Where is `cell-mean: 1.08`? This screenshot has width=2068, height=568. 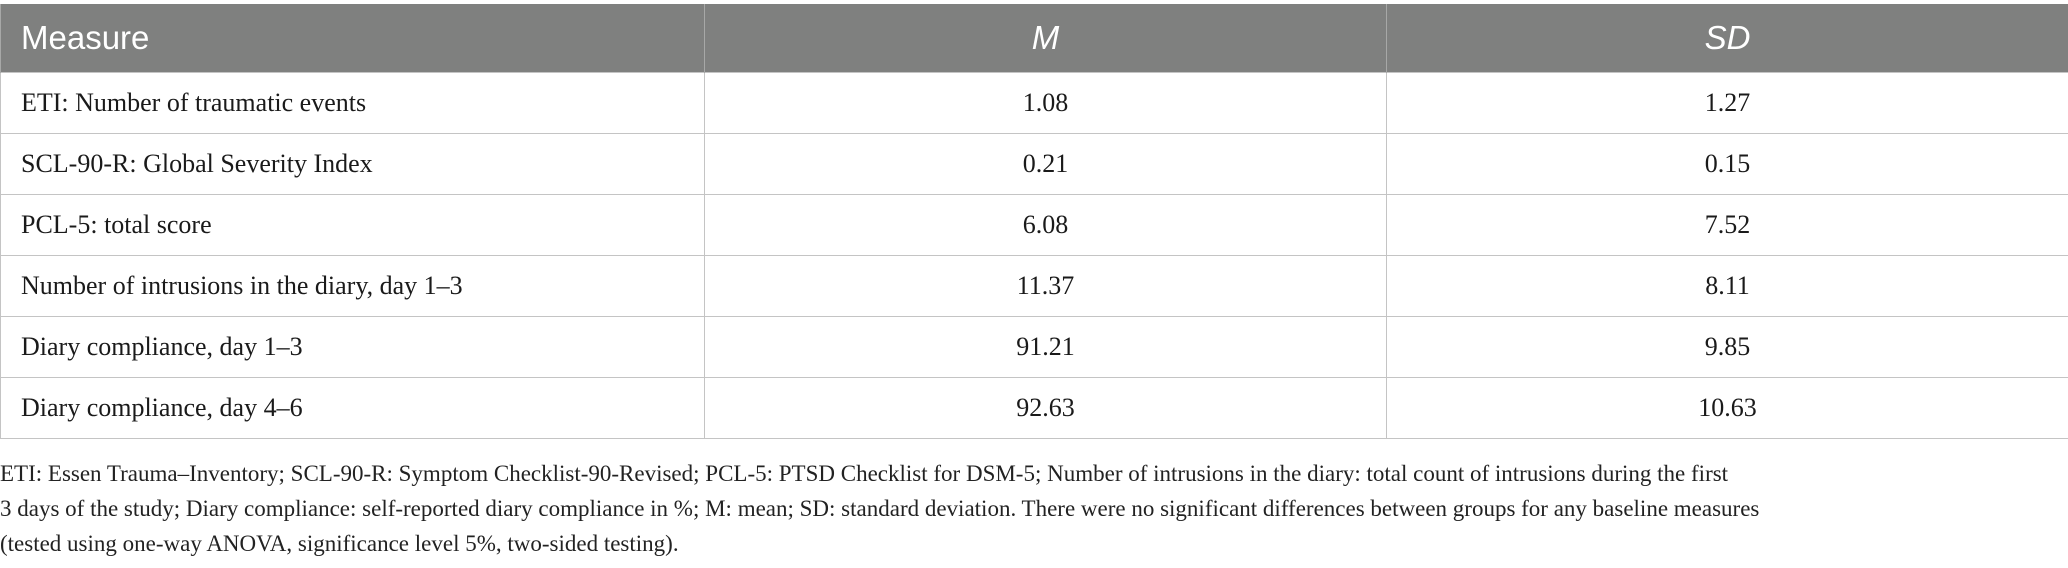 cell-mean: 1.08 is located at coordinates (1045, 103).